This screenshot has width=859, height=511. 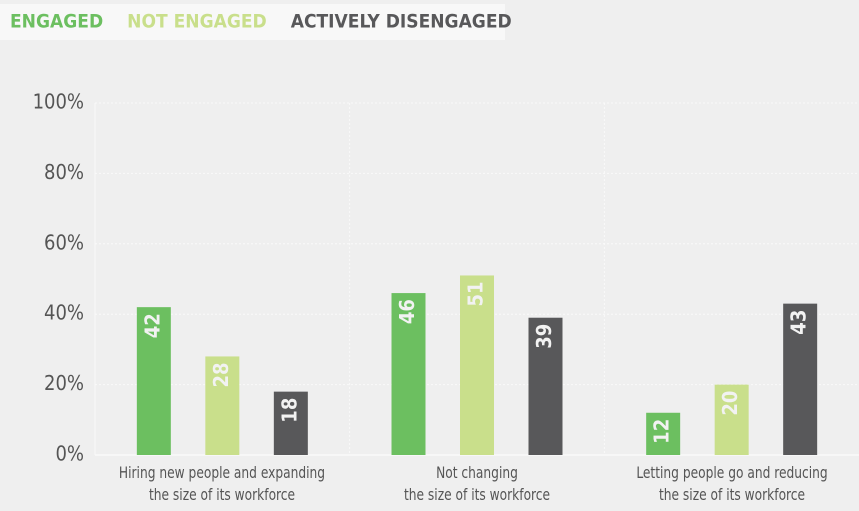 I want to click on x-tick-label: Not changing the size of its workforce, so click(x=477, y=483).